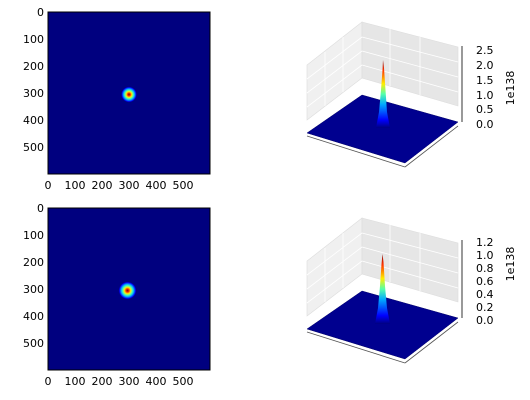 The width and height of the screenshot is (530, 400). Describe the element at coordinates (33, 80) in the screenshot. I see `heatmap-1-y-axis: 0 100 200 300 400 500` at that location.